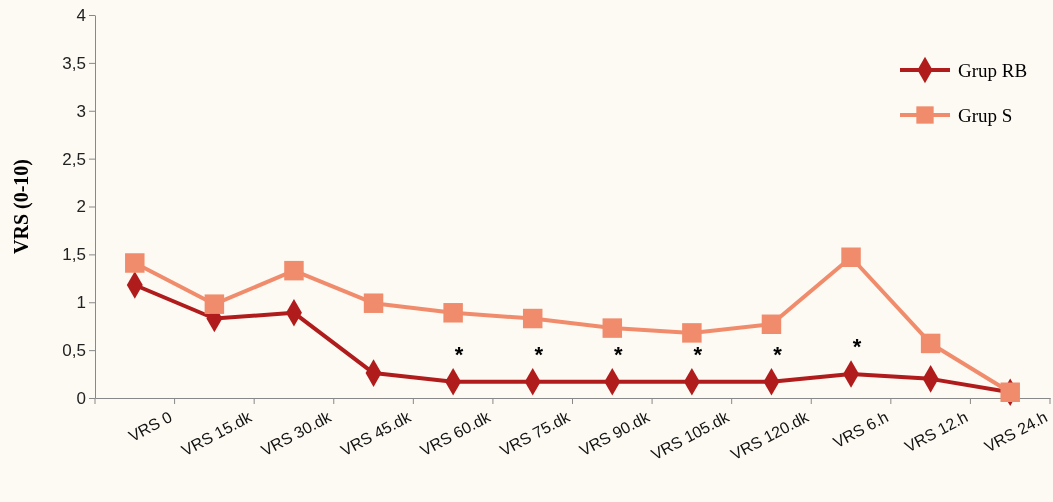  I want to click on y-tick-label: 0,5, so click(74, 351).